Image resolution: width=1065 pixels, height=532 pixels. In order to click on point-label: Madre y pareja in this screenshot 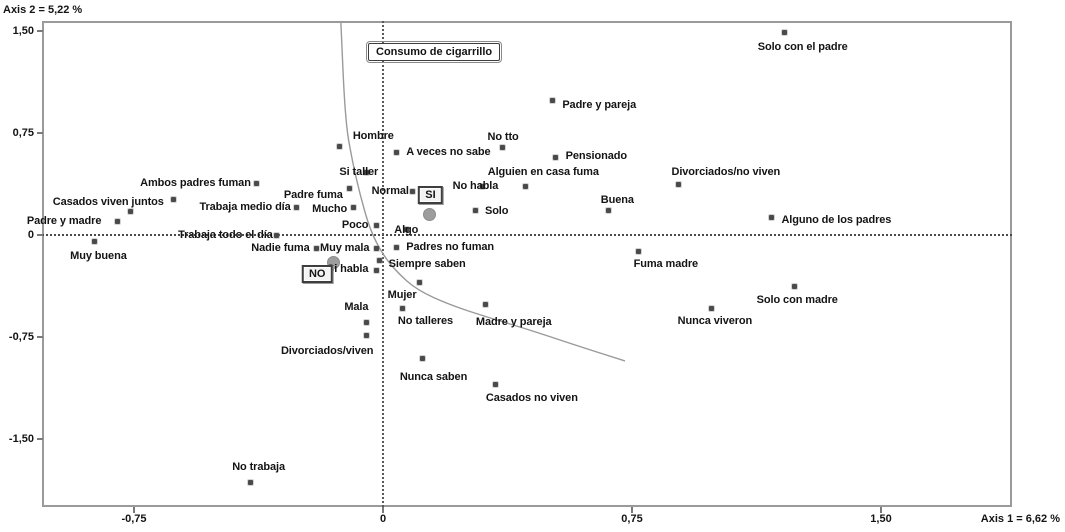, I will do `click(513, 322)`.